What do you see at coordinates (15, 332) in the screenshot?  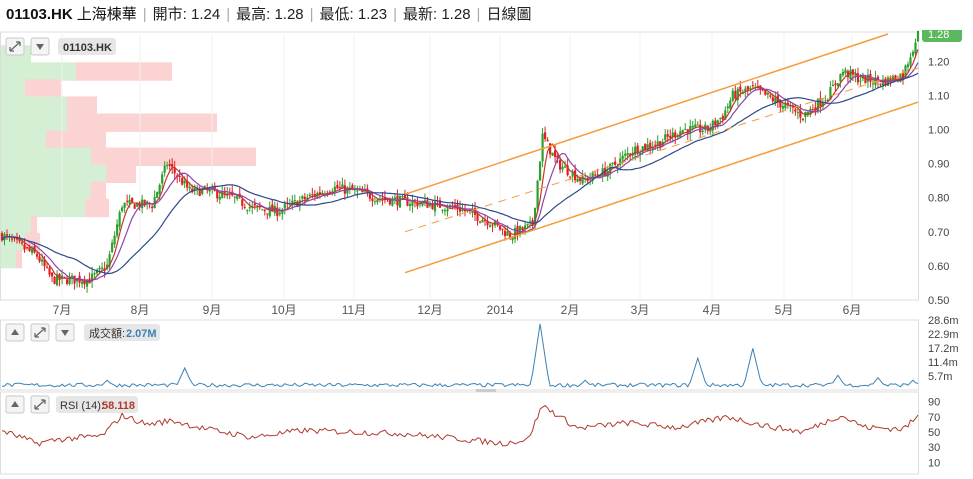 I see `move-up-volume-button` at bounding box center [15, 332].